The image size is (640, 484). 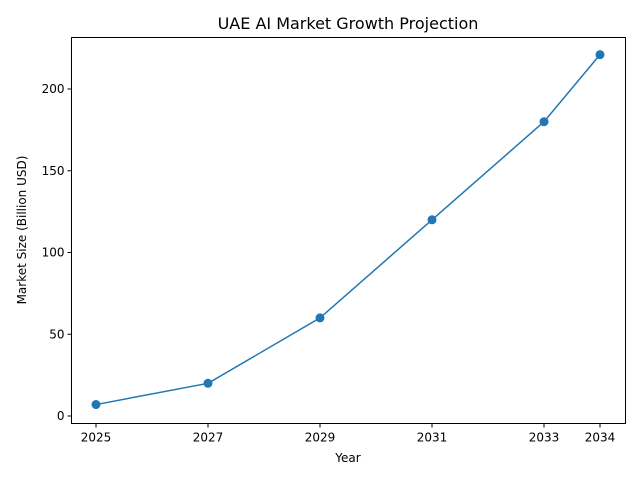 What do you see at coordinates (53, 253) in the screenshot?
I see `y-tick-label: 100` at bounding box center [53, 253].